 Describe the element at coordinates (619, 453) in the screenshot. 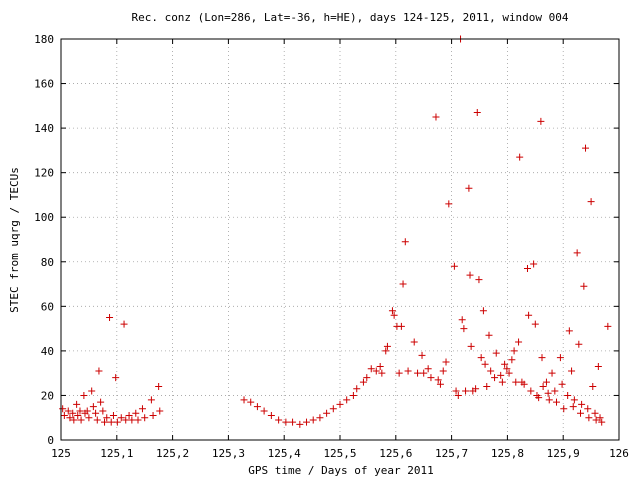

I see `x-tick-label: 126` at that location.